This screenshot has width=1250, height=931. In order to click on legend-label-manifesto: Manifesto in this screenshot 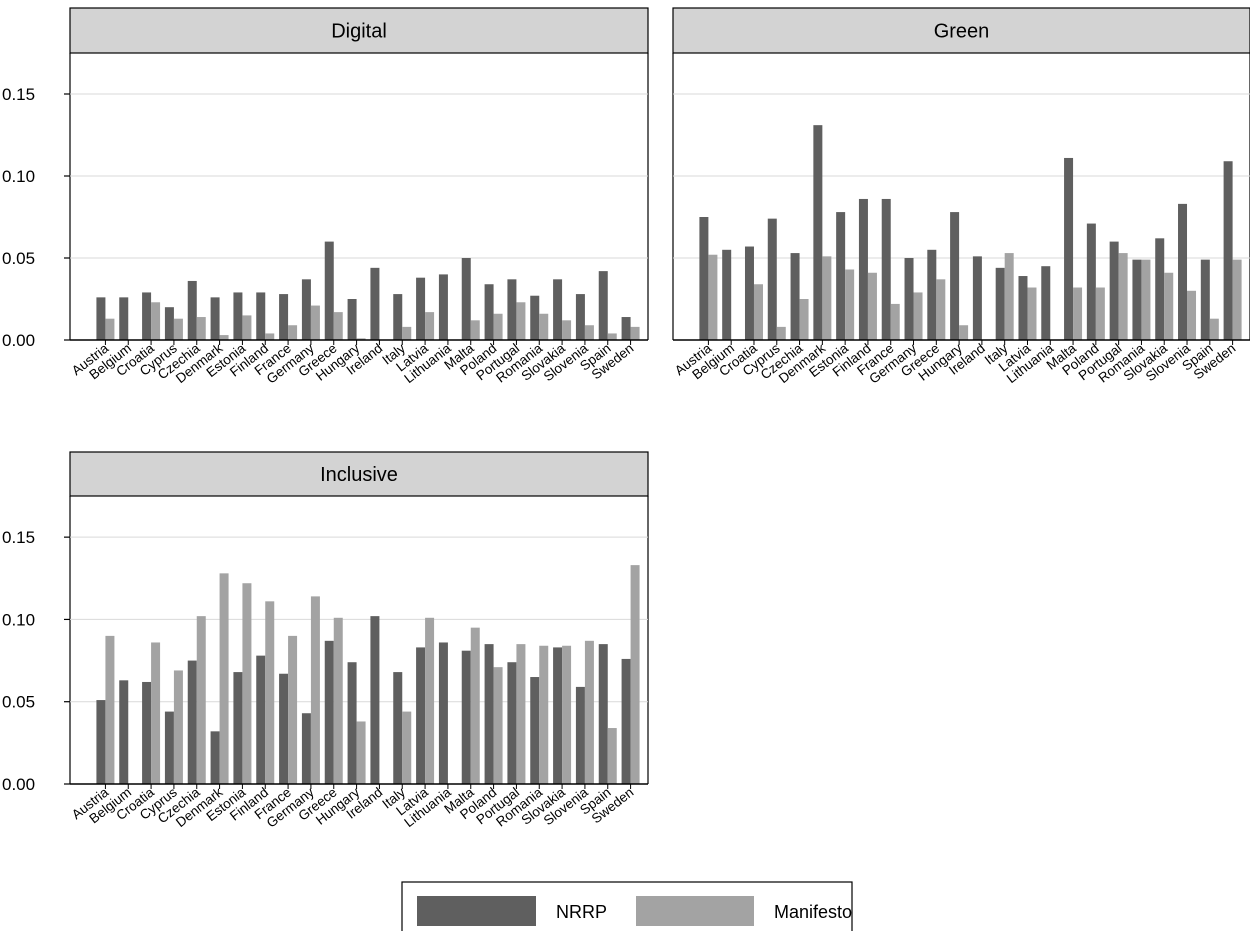, I will do `click(813, 912)`.